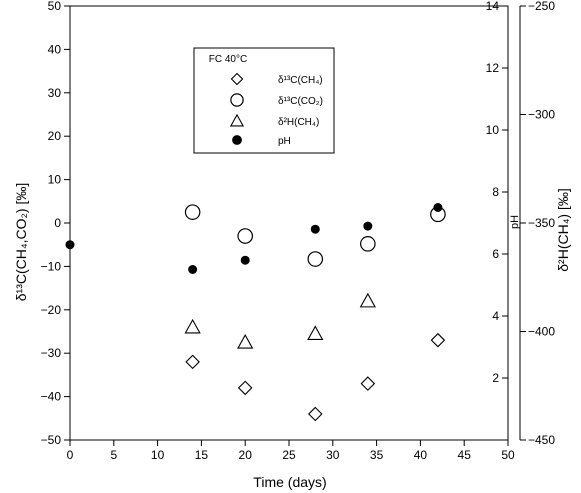 This screenshot has height=493, width=581. Describe the element at coordinates (541, 332) in the screenshot. I see `d2h-tick-label: −400` at that location.